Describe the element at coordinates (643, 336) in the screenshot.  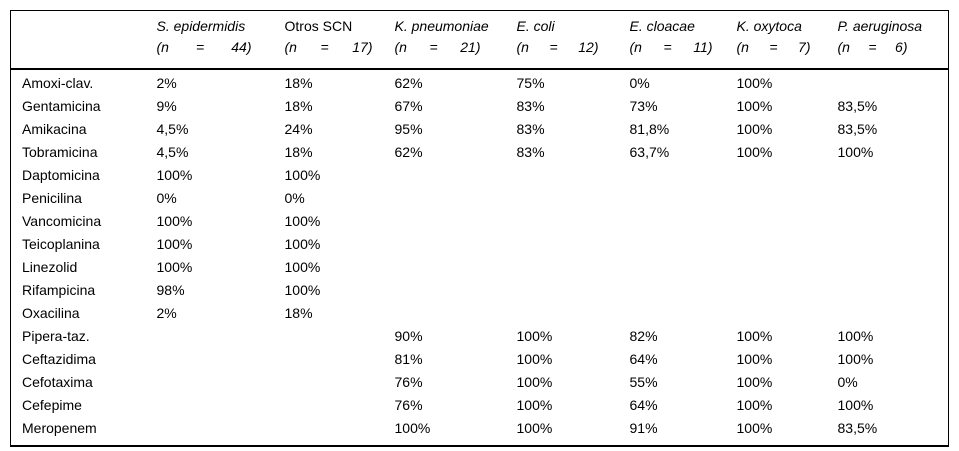
I see `susceptibility-value: 82%` at that location.